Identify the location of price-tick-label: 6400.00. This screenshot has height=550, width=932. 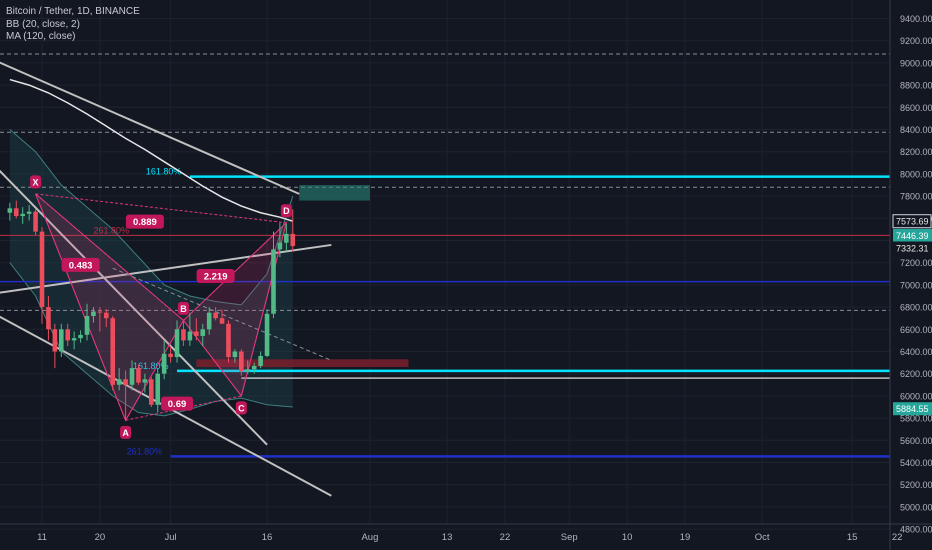
(916, 352).